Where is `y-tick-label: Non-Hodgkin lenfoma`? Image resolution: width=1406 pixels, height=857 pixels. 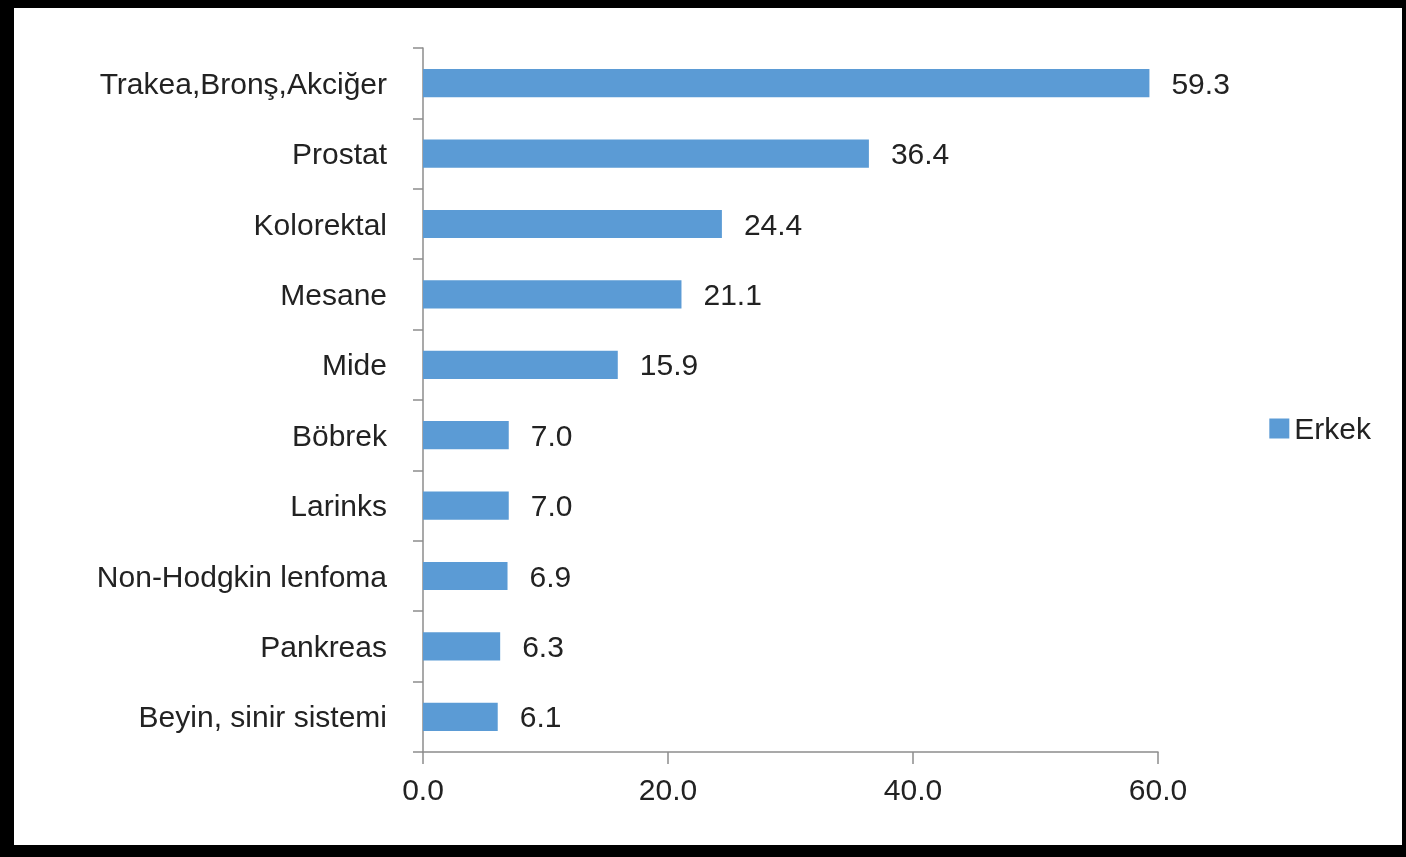
y-tick-label: Non-Hodgkin lenfoma is located at coordinates (242, 576).